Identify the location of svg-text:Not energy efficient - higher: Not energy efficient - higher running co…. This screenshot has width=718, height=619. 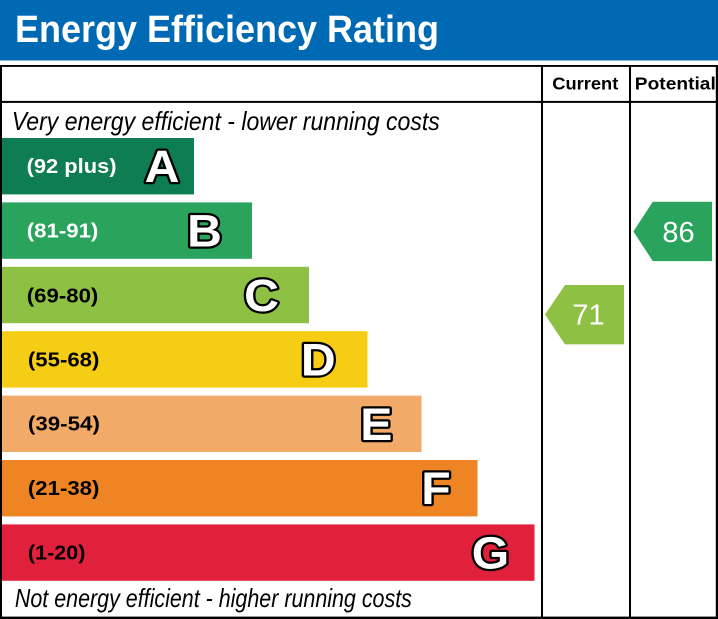
(213, 598).